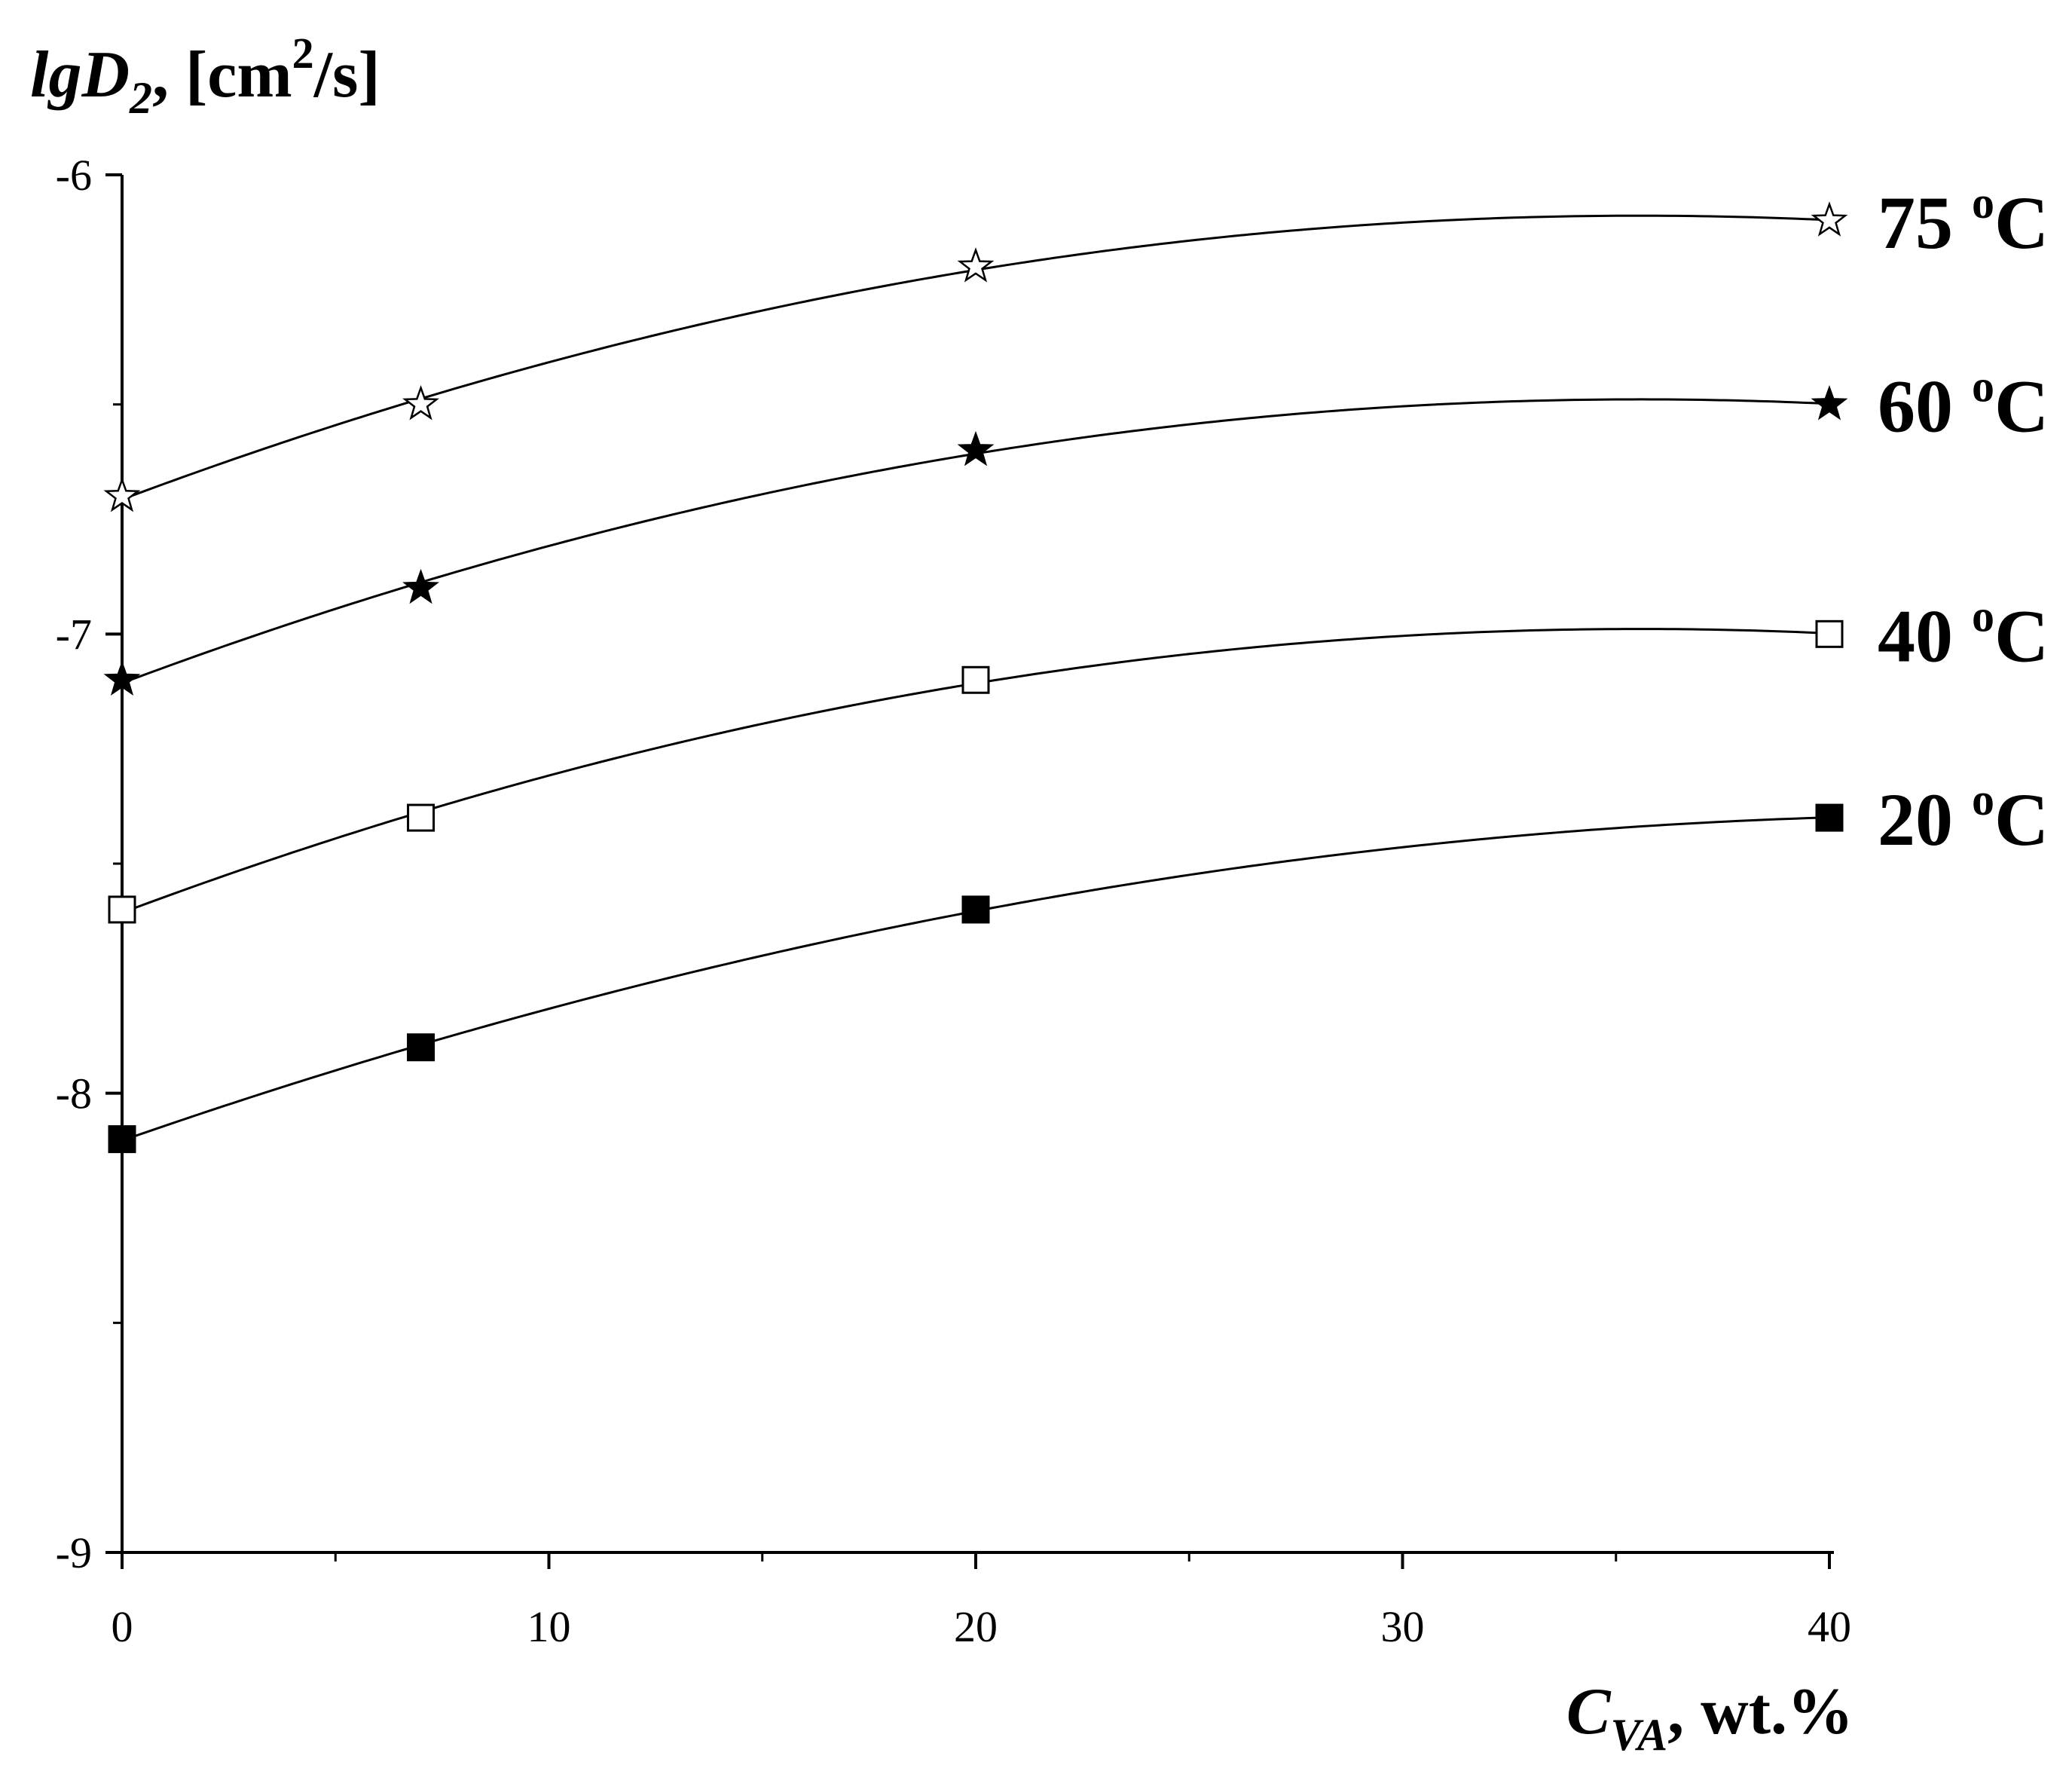  I want to click on series-label: 20 oC, so click(1964, 818).